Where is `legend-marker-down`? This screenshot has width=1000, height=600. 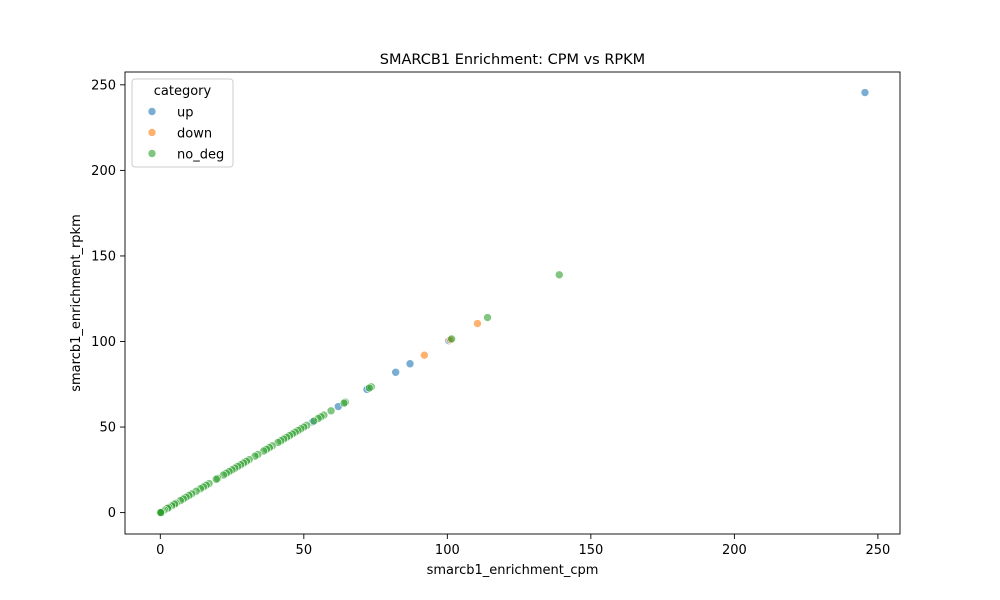
legend-marker-down is located at coordinates (152, 132).